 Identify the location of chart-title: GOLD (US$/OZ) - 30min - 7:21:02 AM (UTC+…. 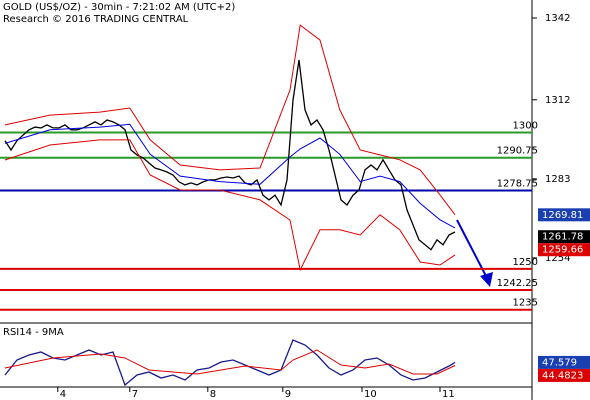
(119, 7).